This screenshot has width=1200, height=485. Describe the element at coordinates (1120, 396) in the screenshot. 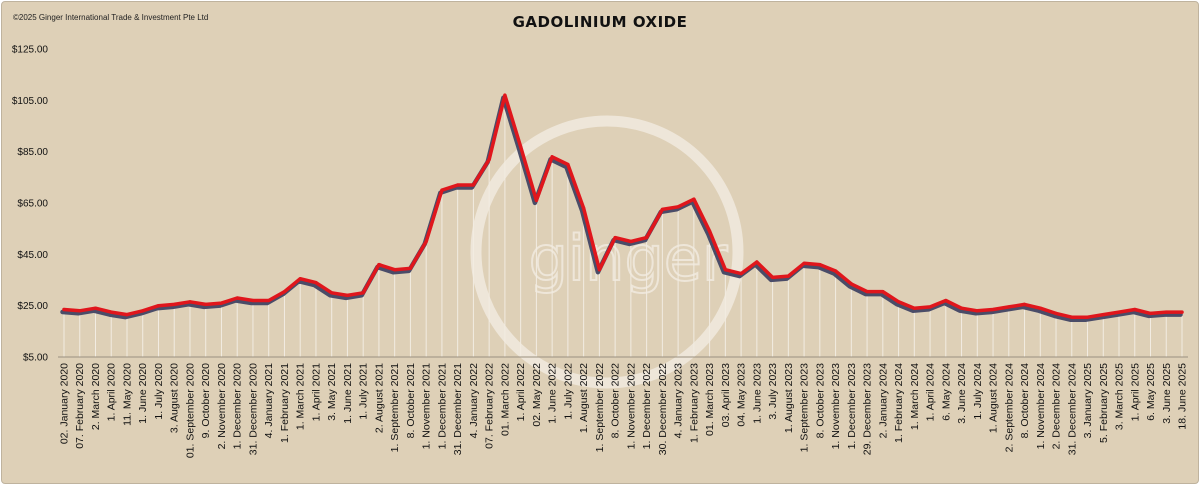

I see `x-tick-label: 3. March 2025` at that location.